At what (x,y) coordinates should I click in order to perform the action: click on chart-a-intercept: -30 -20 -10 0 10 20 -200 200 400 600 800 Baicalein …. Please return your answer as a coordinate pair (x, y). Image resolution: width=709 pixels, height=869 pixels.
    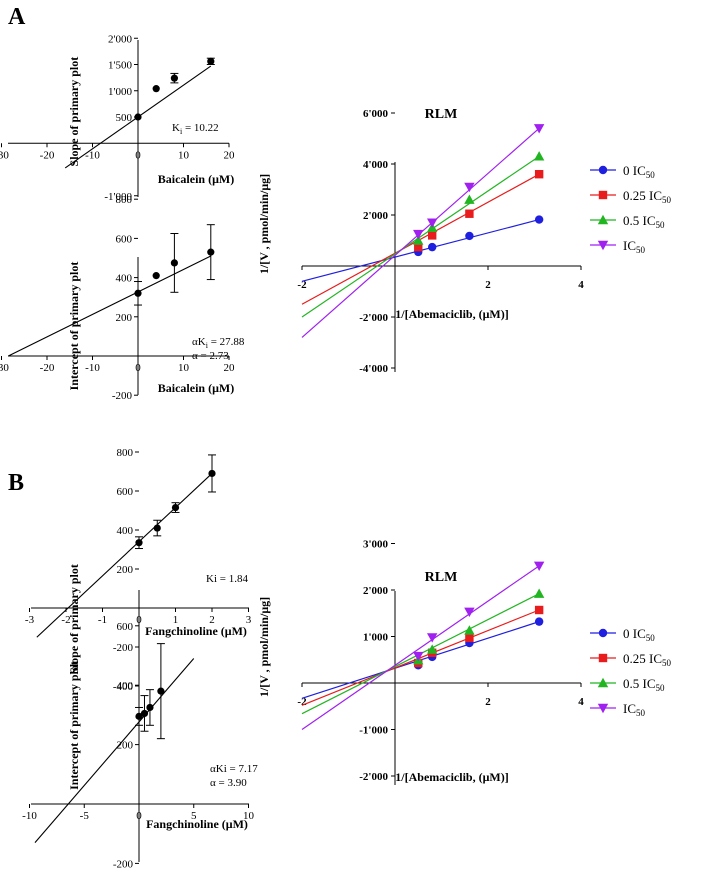
    Looking at the image, I should click on (122, 298).